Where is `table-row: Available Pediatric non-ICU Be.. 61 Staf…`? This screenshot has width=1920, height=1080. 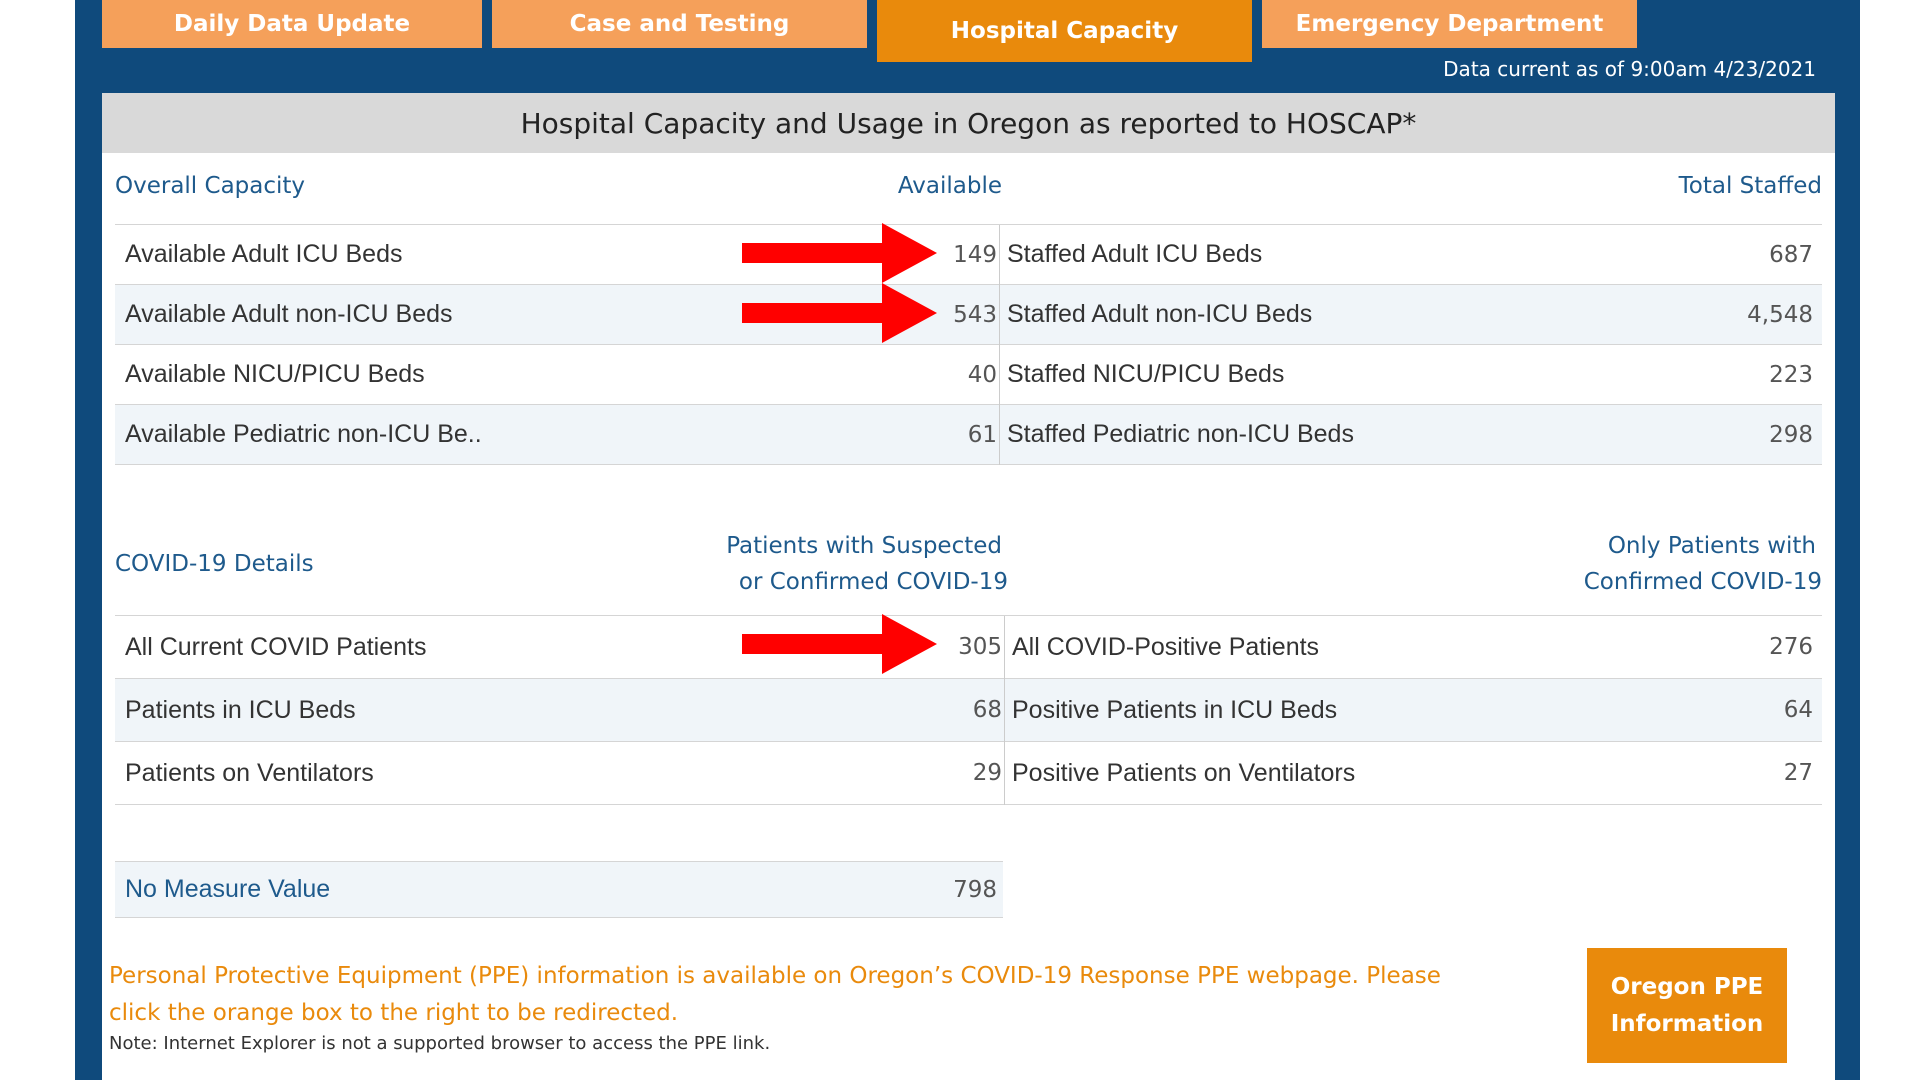
table-row: Available Pediatric non-ICU Be.. 61 Staf… is located at coordinates (968, 435).